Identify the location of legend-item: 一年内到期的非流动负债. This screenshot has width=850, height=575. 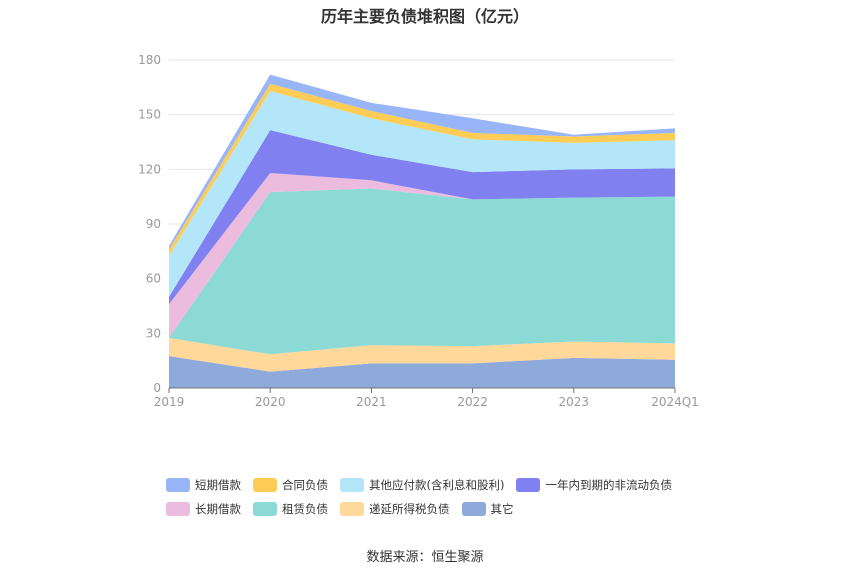
(594, 485).